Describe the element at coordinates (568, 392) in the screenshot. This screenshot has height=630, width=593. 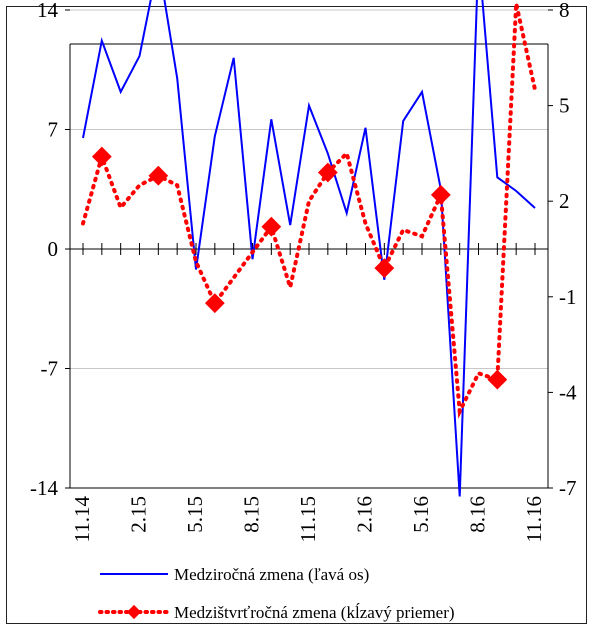
I see `y-right-tick-label: -4` at that location.